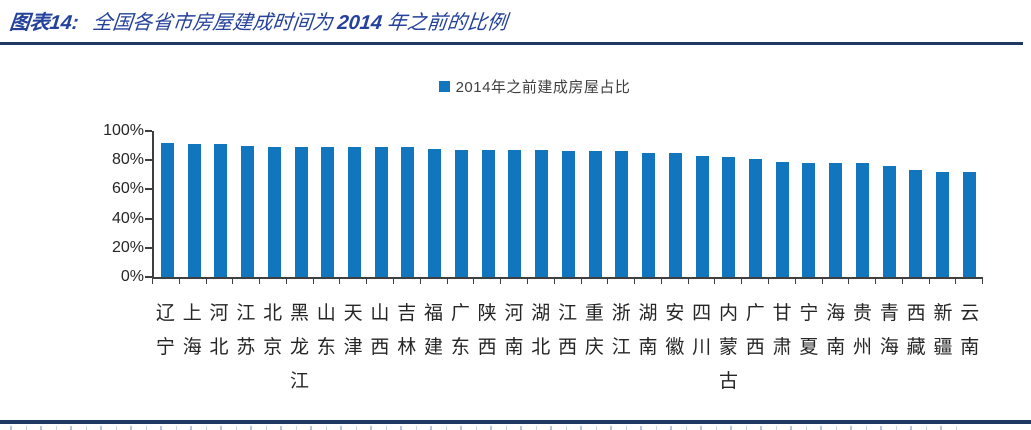 The image size is (1031, 430). Describe the element at coordinates (543, 87) in the screenshot. I see `legend-label: 2014年之前建成房屋占比` at that location.